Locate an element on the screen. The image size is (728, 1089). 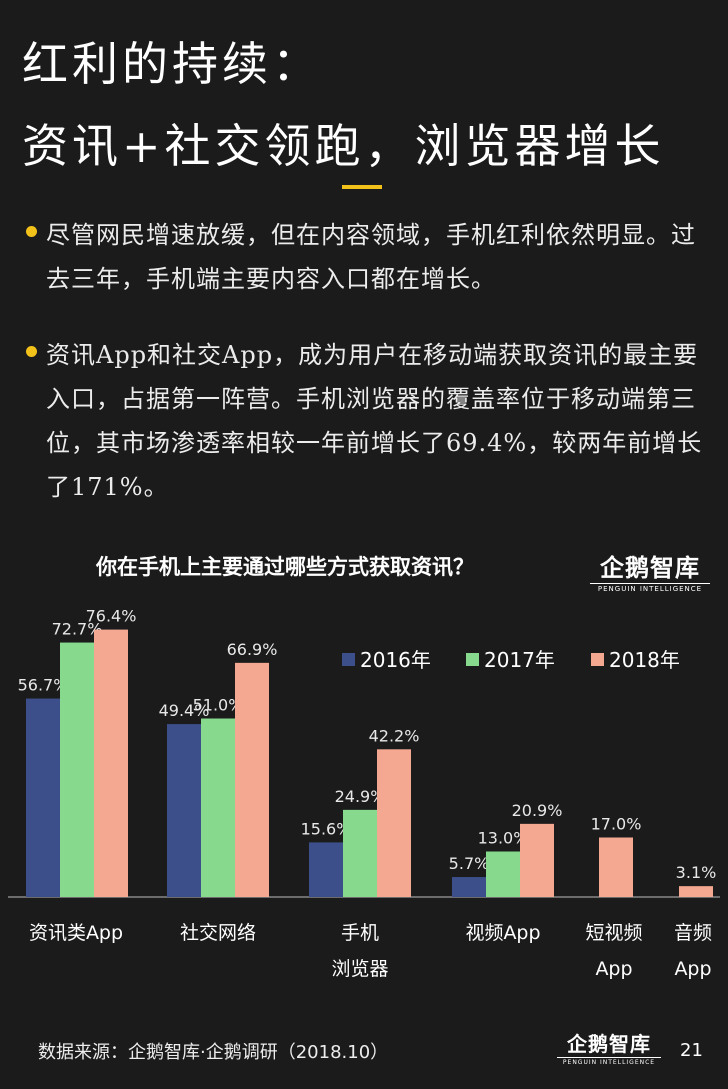
category-label: 视频App is located at coordinates (502, 933).